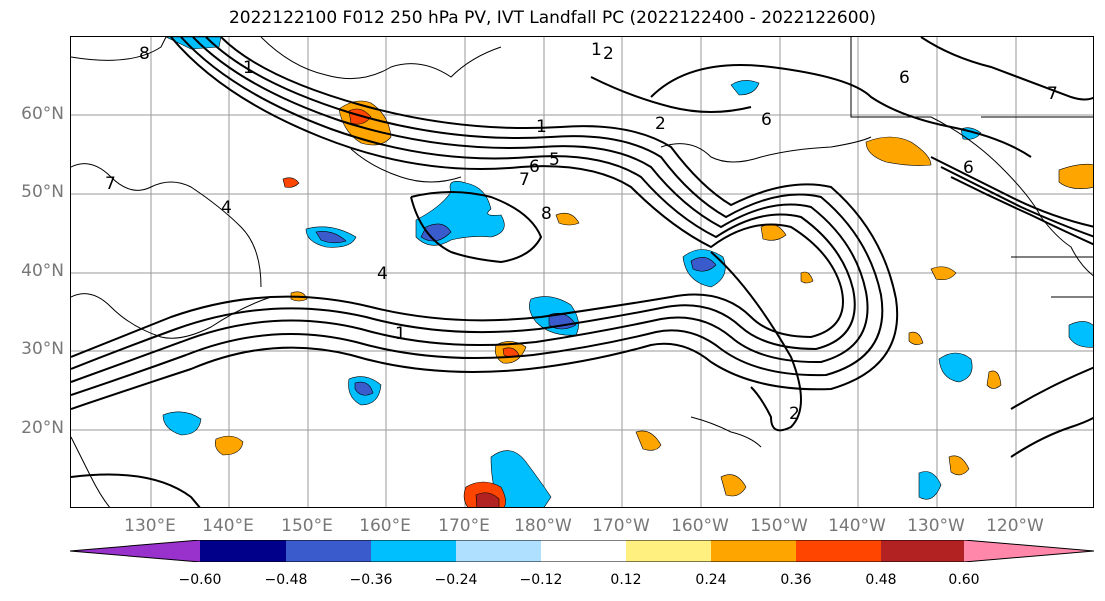 Image resolution: width=1105 pixels, height=601 pixels. What do you see at coordinates (385, 526) in the screenshot?
I see `lon-label-160e: 160°E` at bounding box center [385, 526].